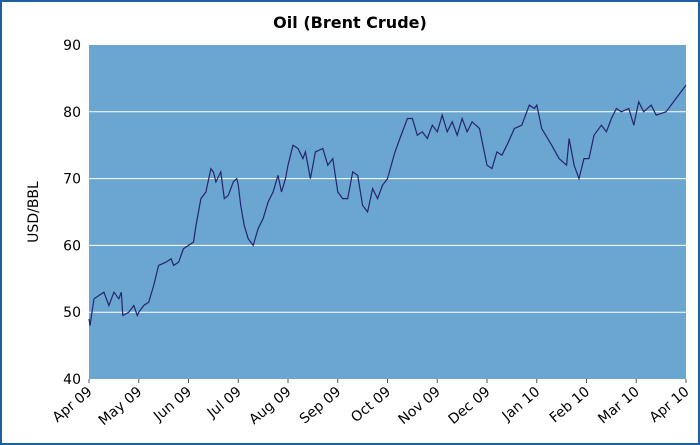 This screenshot has width=700, height=445. I want to click on y-tick-label: 60, so click(72, 246).